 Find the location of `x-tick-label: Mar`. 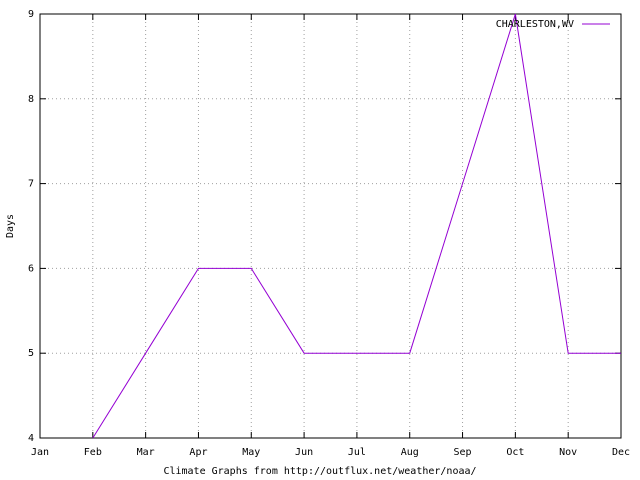

x-tick-label: Mar is located at coordinates (146, 452).